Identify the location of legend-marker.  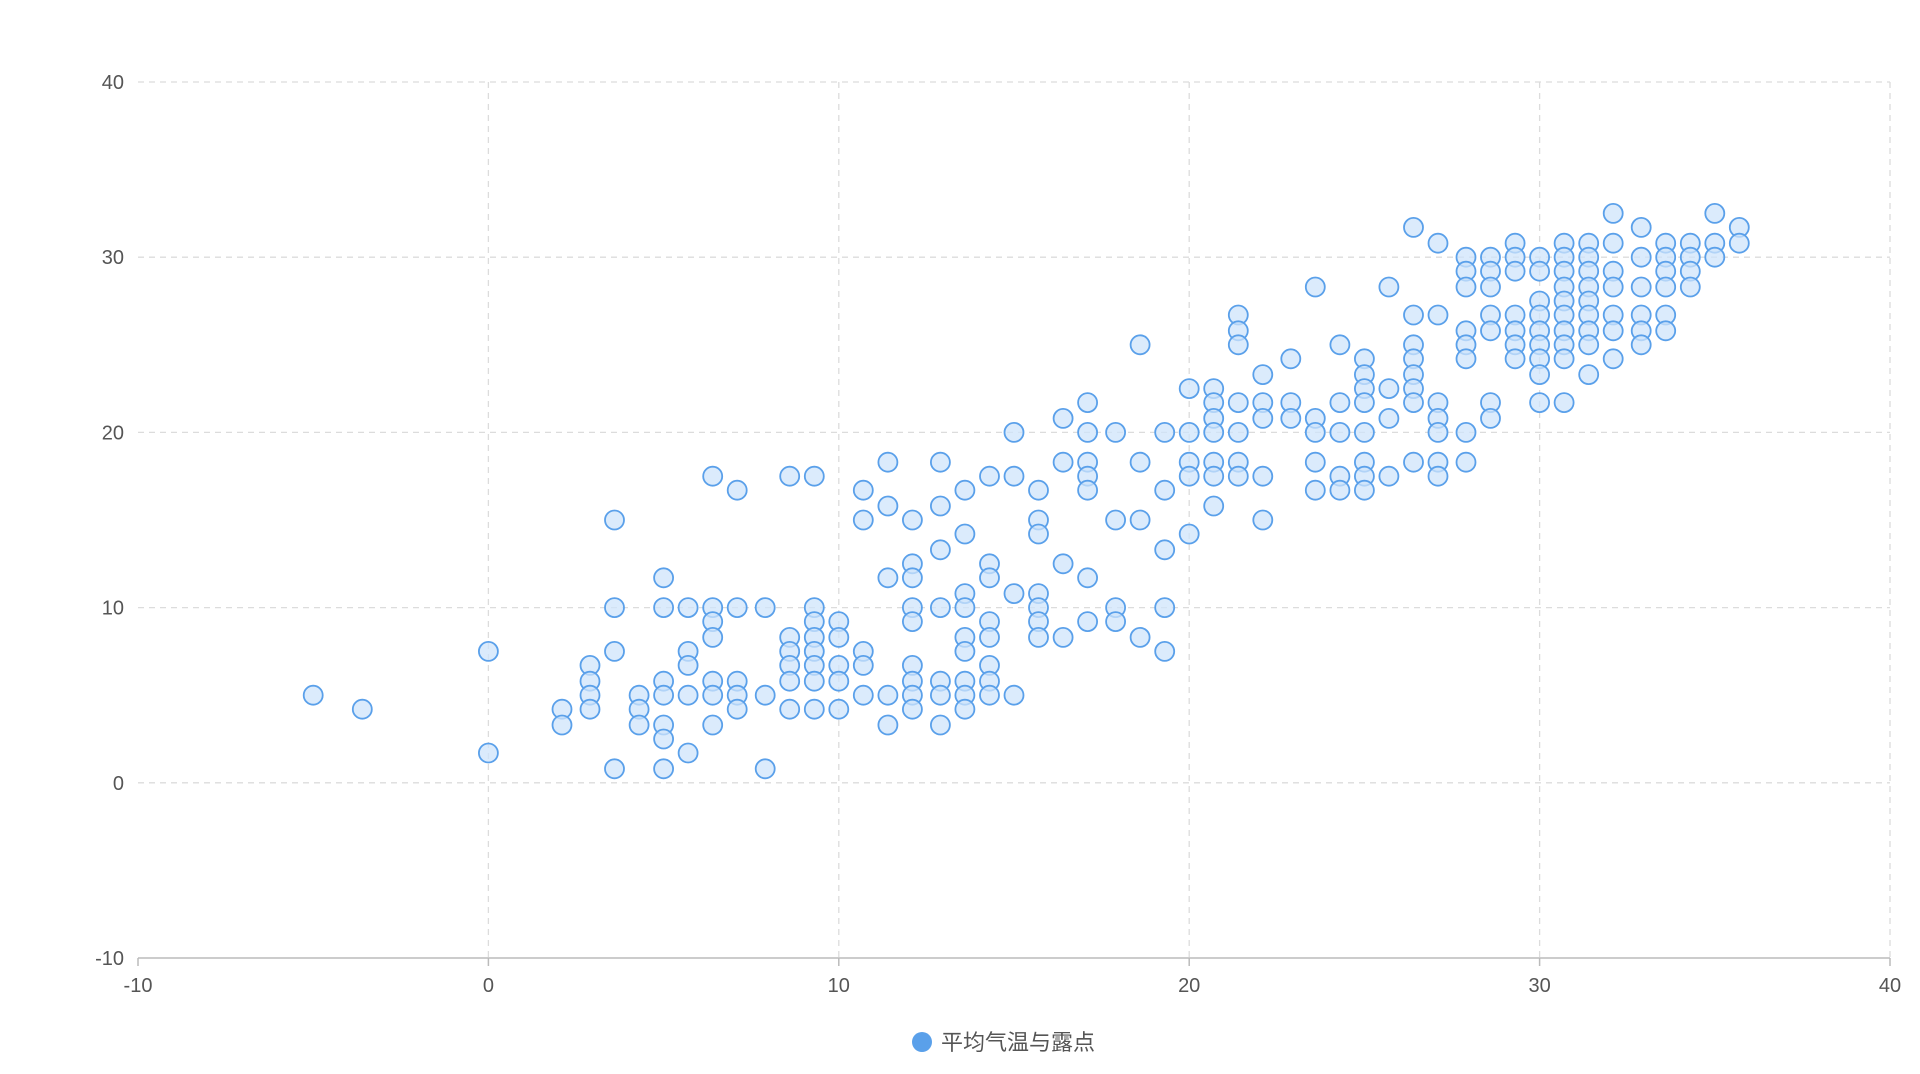
(922, 1042).